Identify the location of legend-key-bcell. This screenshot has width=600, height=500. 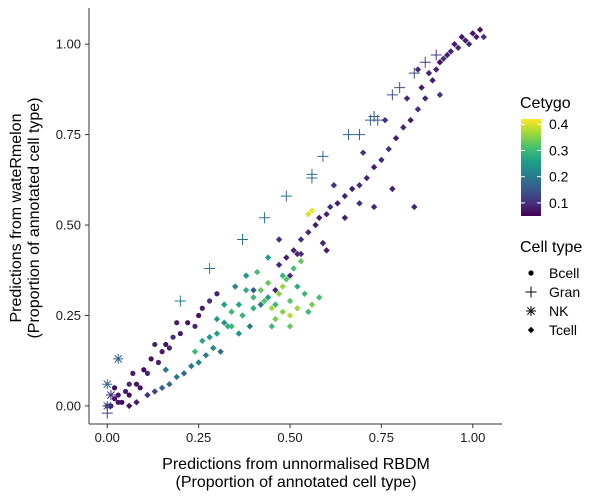
(531, 273).